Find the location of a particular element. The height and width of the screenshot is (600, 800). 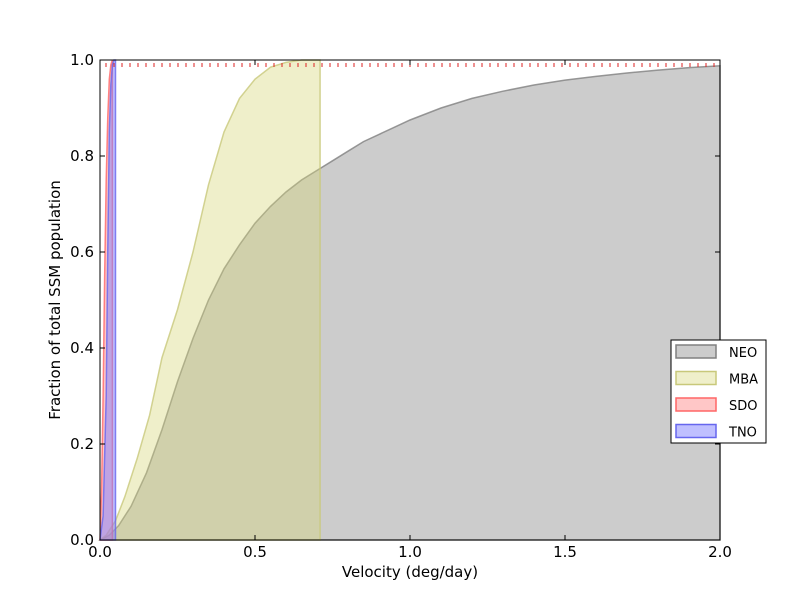

y-axis-label: Fraction of total SSM population is located at coordinates (55, 300).